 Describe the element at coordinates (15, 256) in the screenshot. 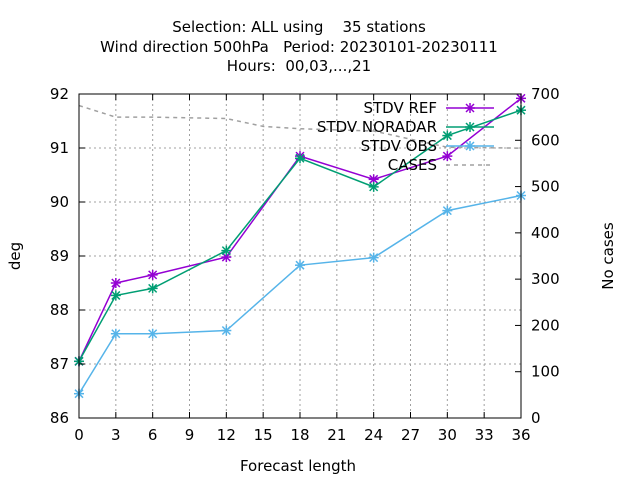

I see `y-axis-label: deg` at that location.